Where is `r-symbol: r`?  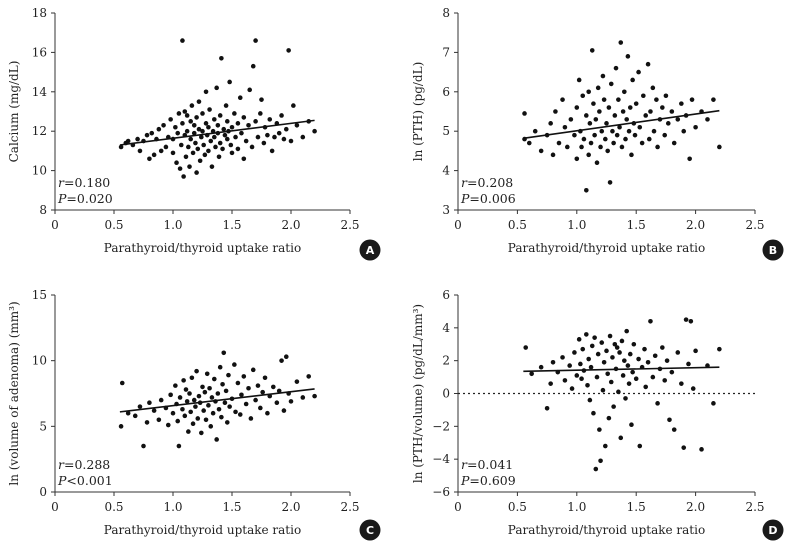
r-symbol: r is located at coordinates (61, 182).